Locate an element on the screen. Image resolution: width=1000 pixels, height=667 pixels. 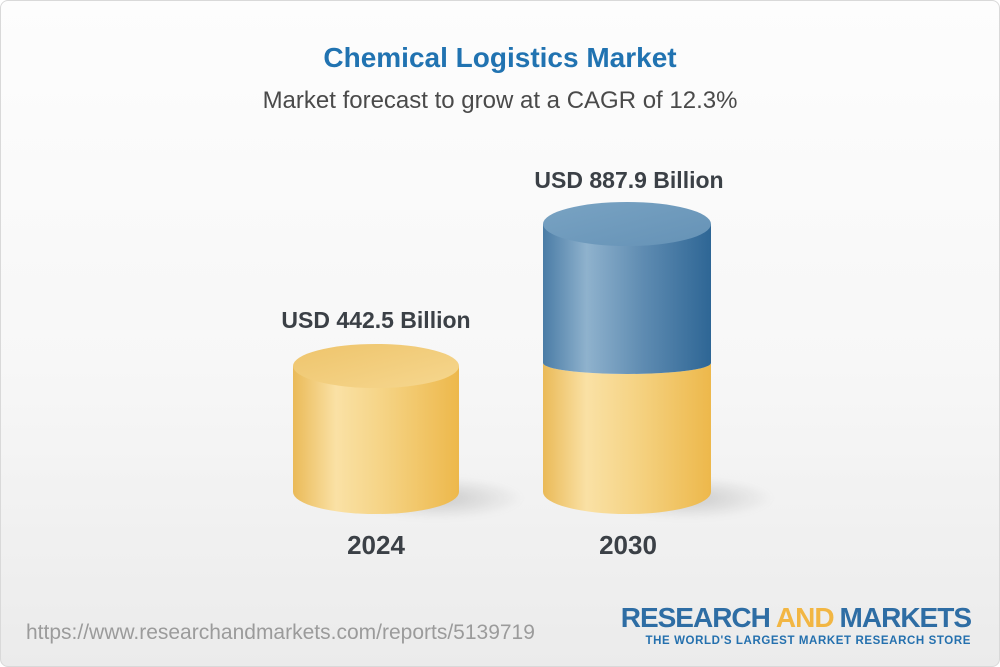
logo-wordmark: RESEARCH AND MARKETS is located at coordinates (796, 617).